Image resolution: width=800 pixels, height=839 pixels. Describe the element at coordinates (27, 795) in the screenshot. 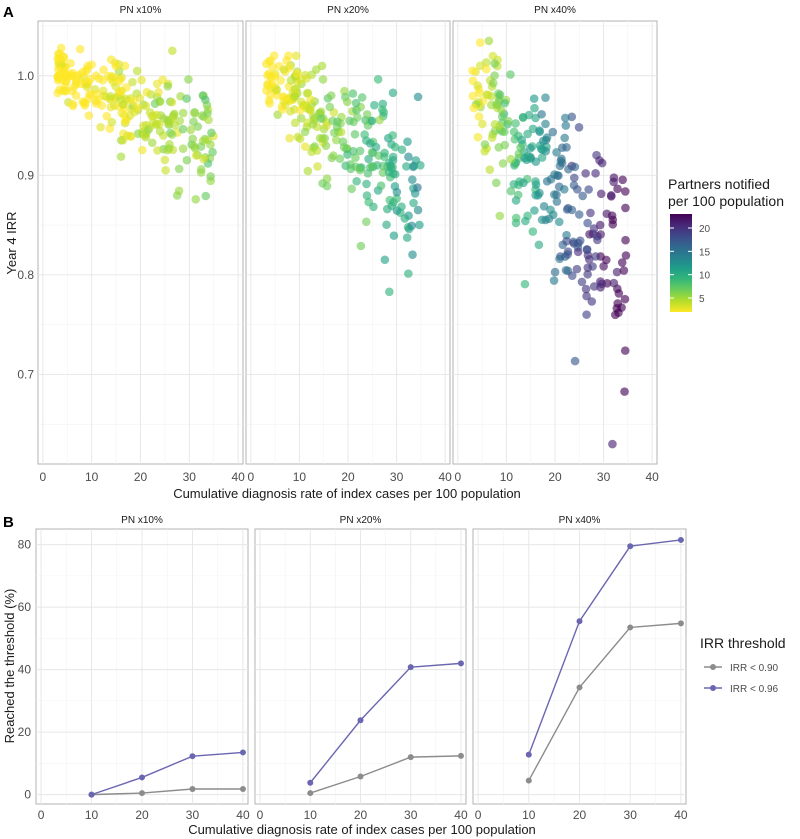

I see `y-tick-label: 0` at that location.